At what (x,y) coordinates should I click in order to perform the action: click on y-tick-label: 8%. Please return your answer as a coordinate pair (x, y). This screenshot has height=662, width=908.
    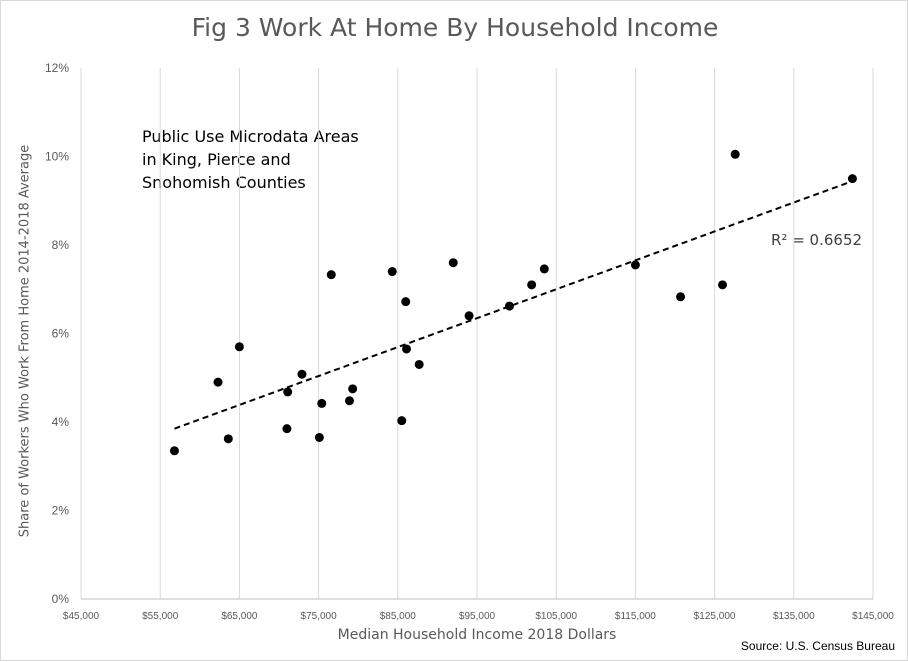
    Looking at the image, I should click on (61, 245).